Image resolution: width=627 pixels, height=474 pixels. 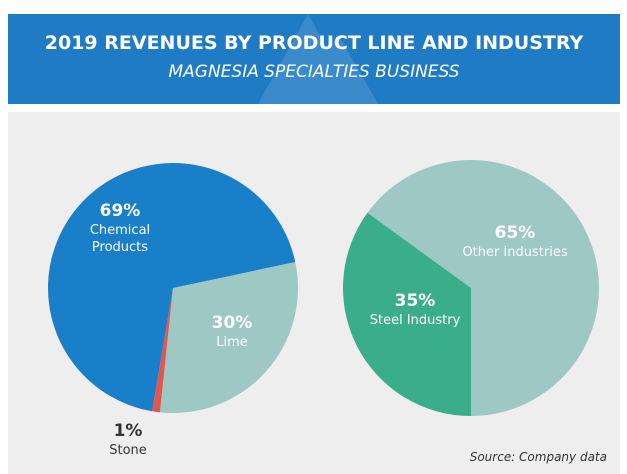 I want to click on value-label: 35%, so click(x=415, y=301).